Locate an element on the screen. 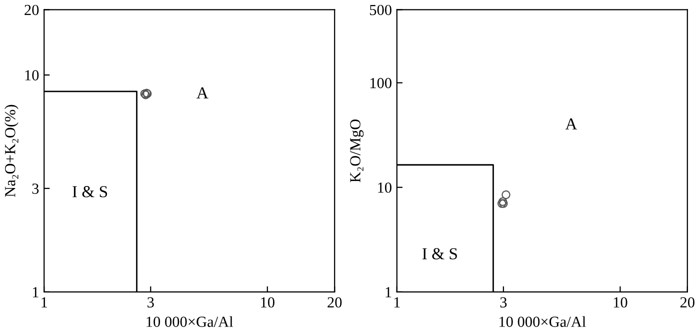  y-axis-title: Na₂O+K₂O(%) is located at coordinates (11, 150).